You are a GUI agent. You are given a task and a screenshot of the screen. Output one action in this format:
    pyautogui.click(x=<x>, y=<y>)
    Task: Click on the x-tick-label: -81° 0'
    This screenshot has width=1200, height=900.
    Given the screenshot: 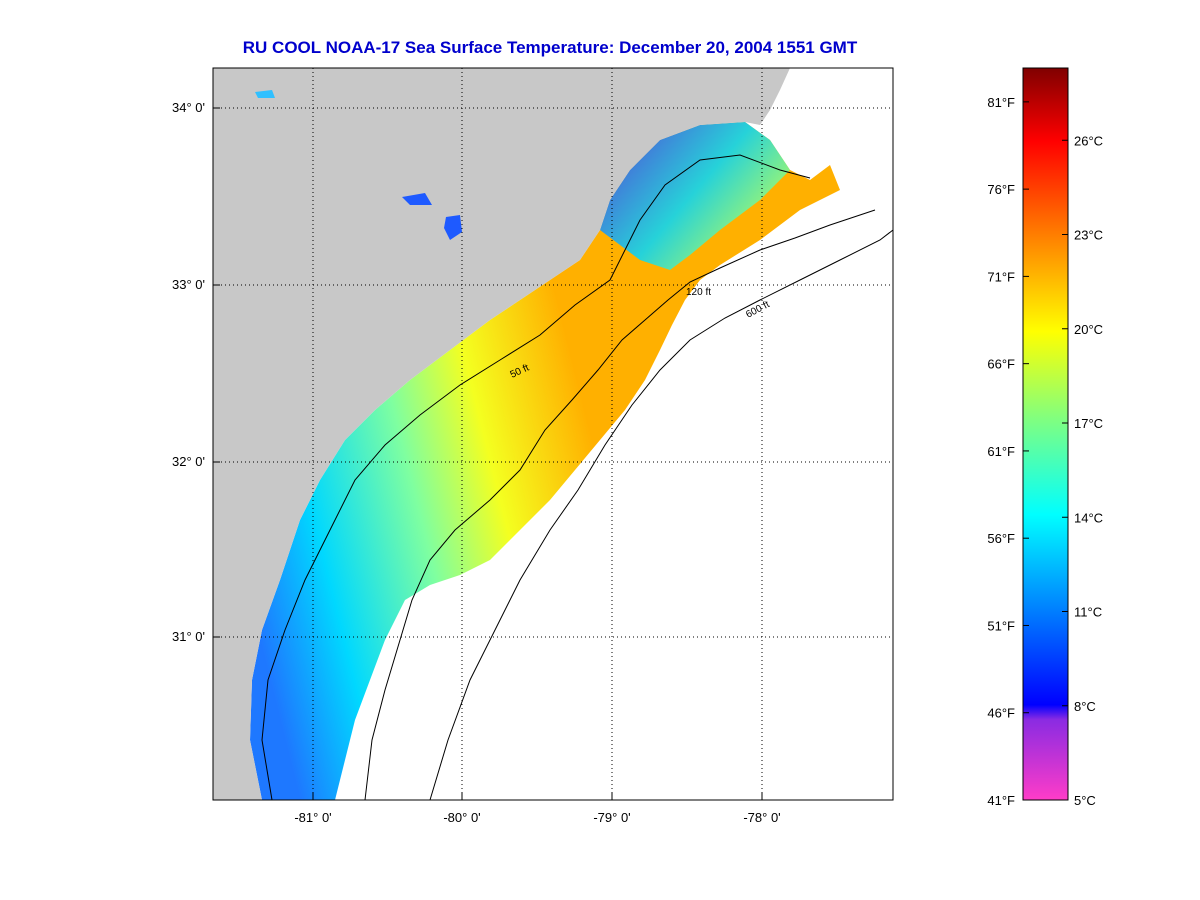 What is the action you would take?
    pyautogui.click(x=312, y=817)
    